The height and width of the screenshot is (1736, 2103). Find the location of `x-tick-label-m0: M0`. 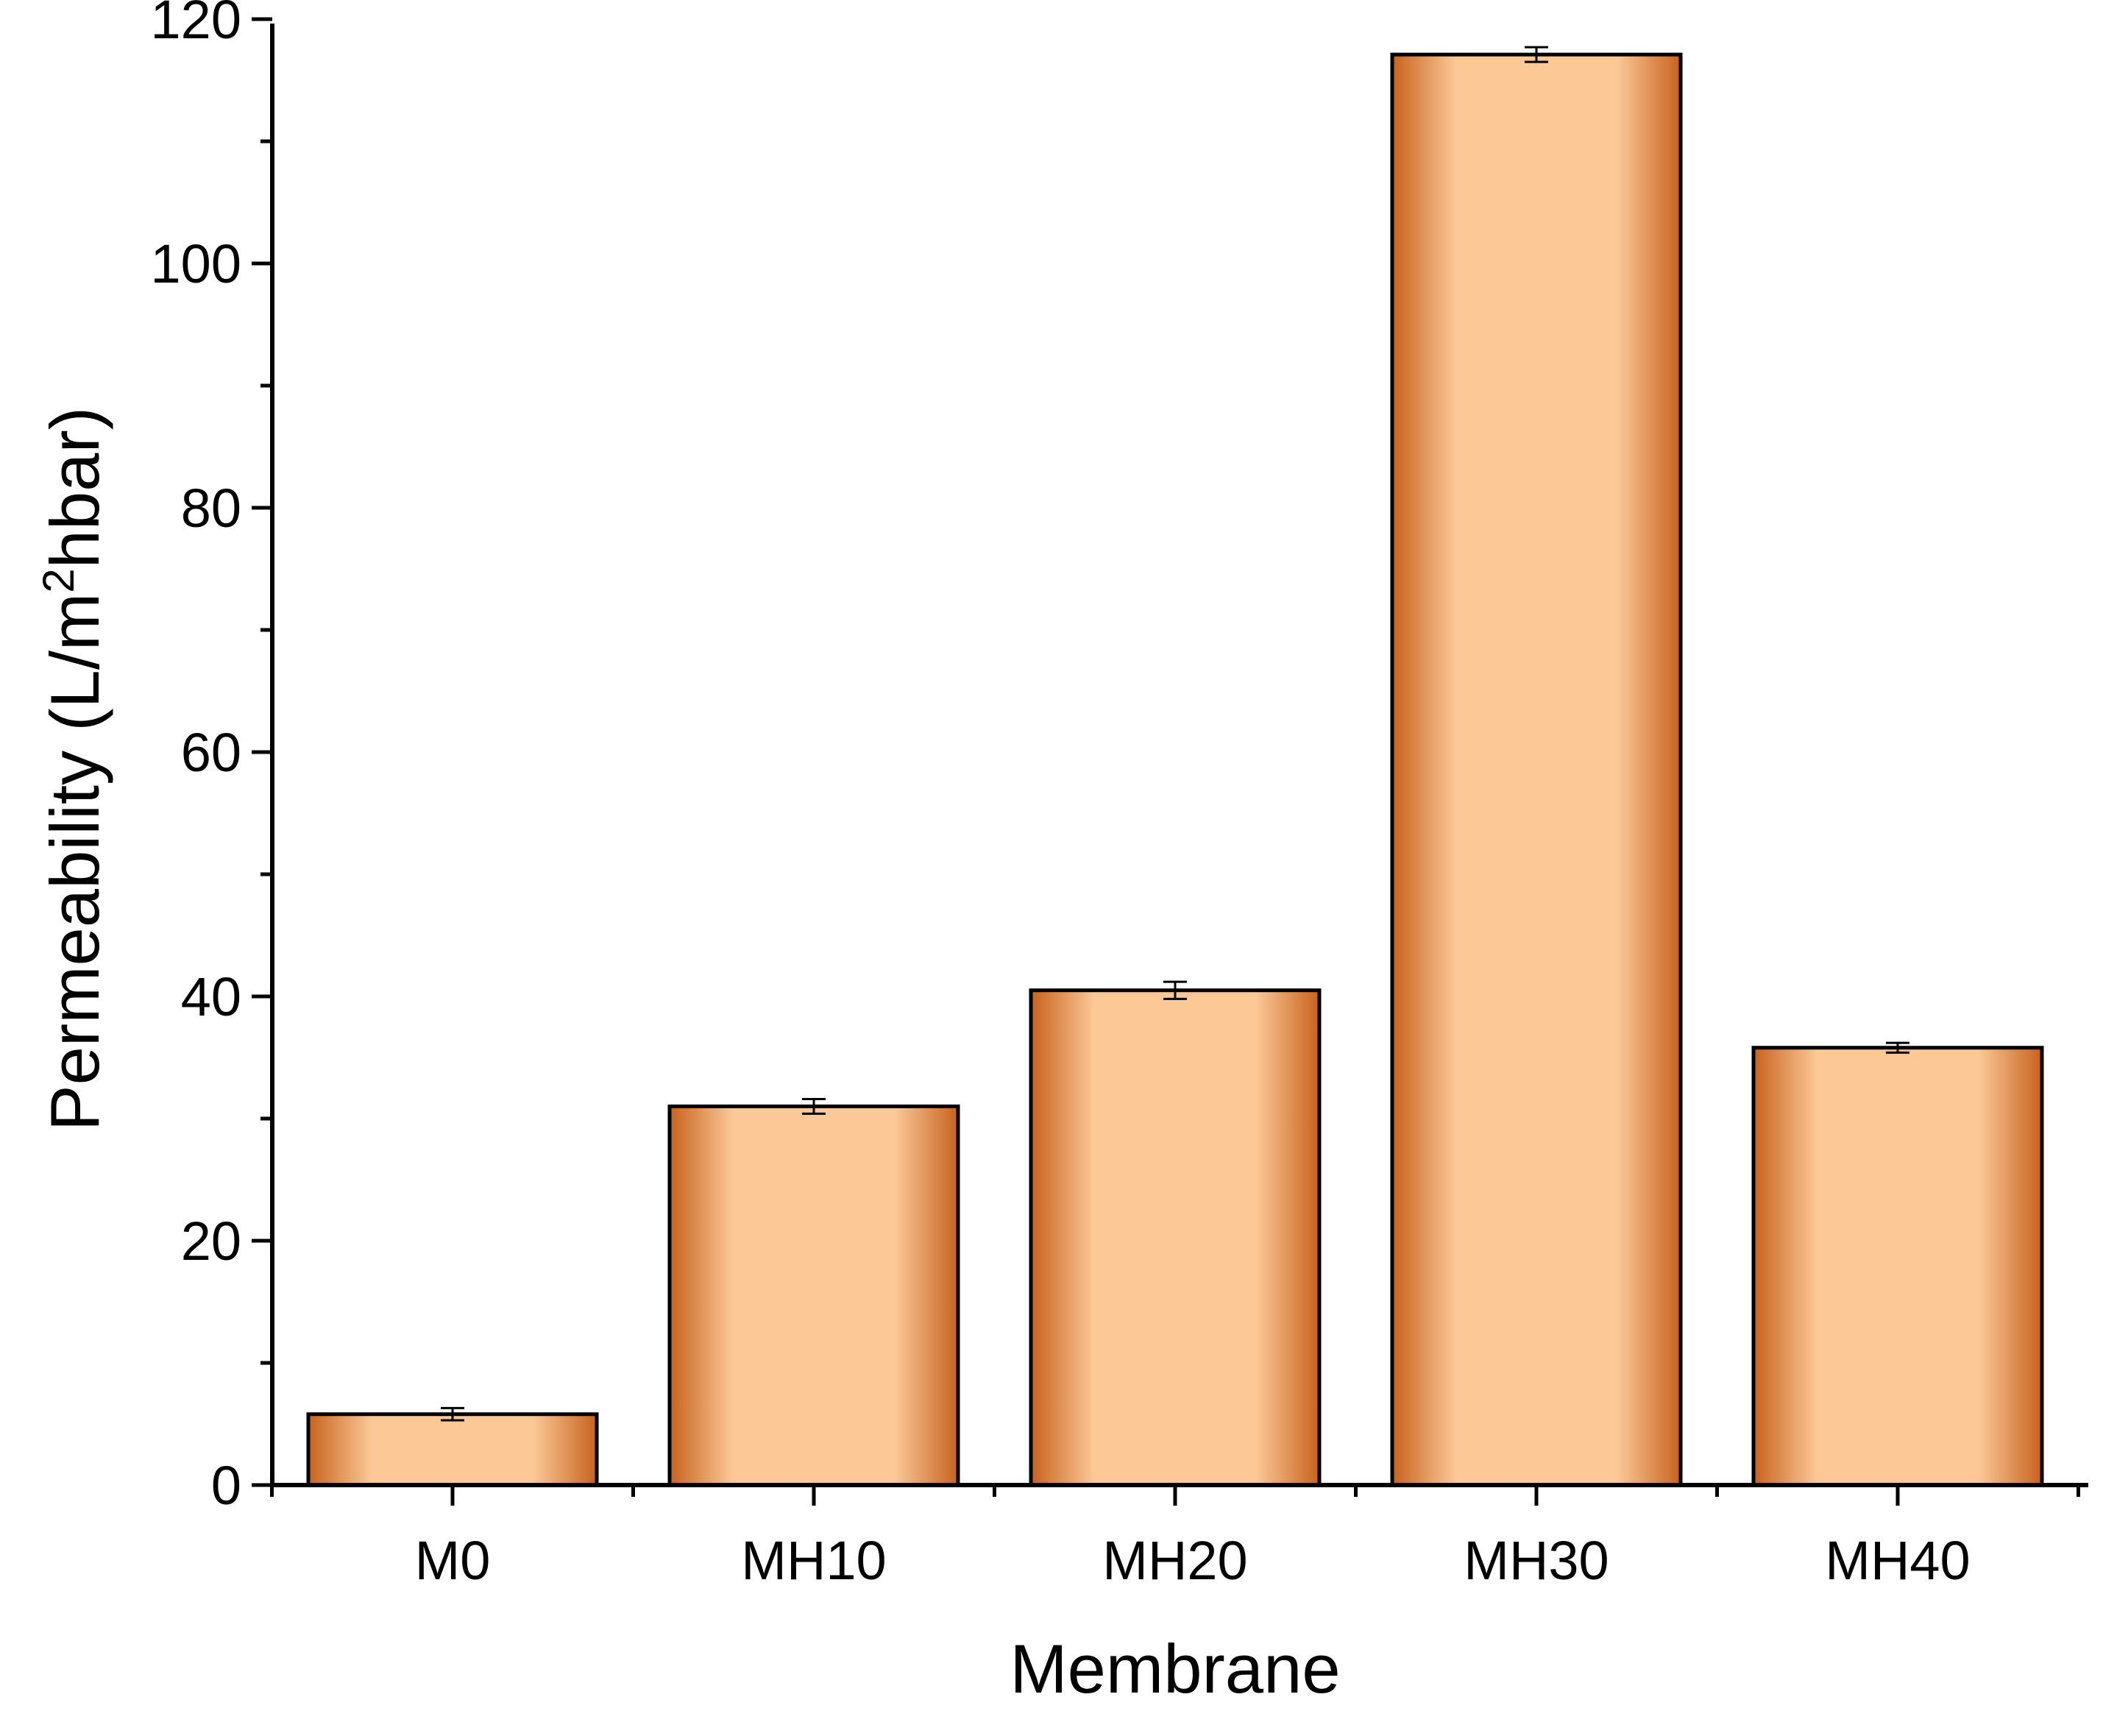

x-tick-label-m0: M0 is located at coordinates (453, 1560).